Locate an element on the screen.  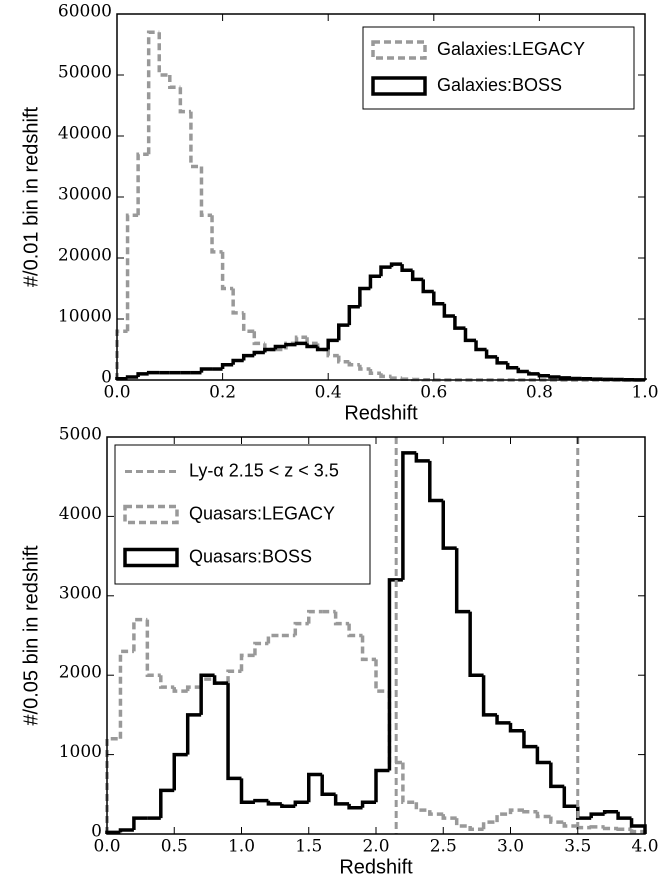
y-axis-label: #/0.05 bin in redshift is located at coordinates (31, 635).